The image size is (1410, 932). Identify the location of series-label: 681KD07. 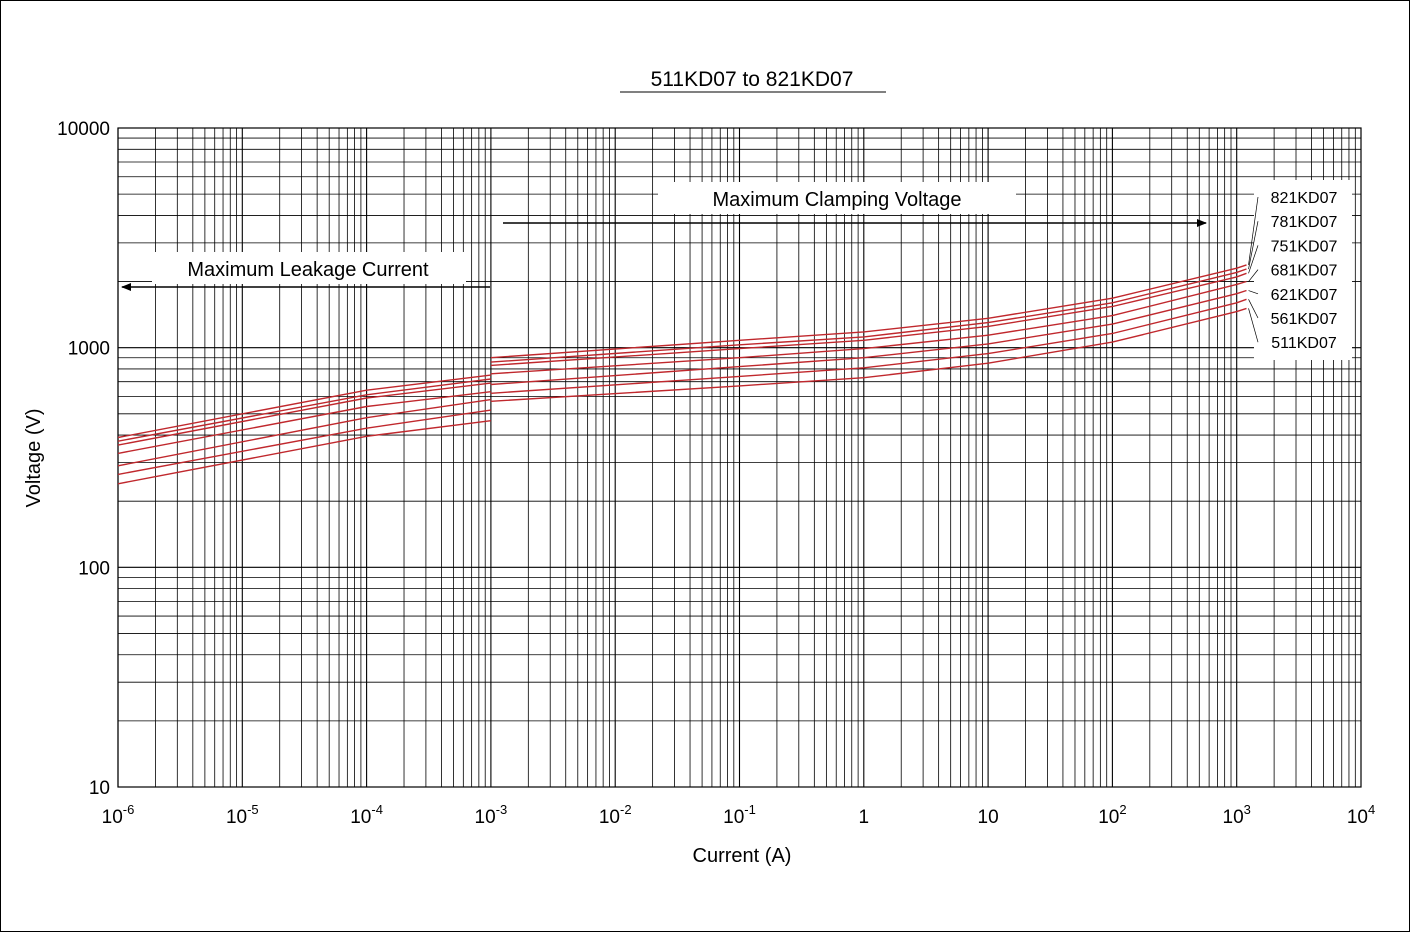
(1304, 271).